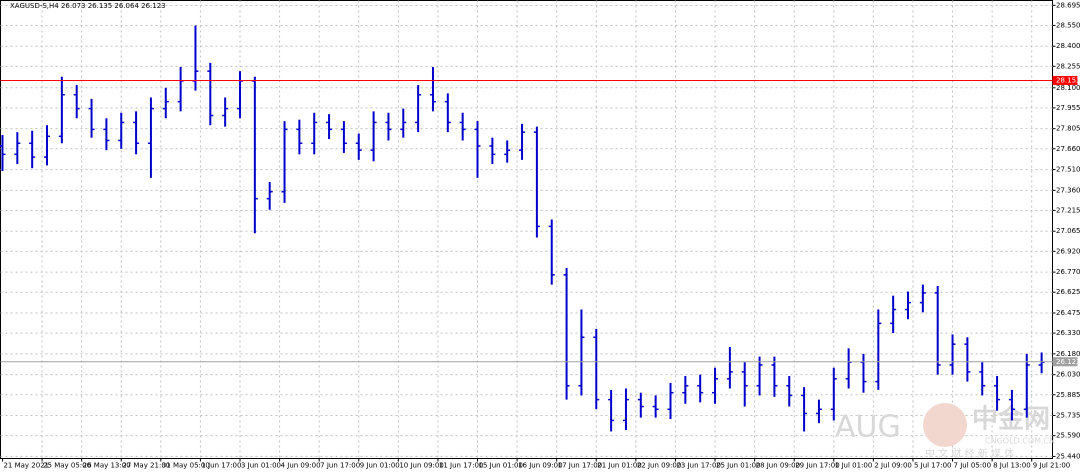 This screenshot has height=473, width=1080. I want to click on y-tick-label: 28.255, so click(1068, 66).